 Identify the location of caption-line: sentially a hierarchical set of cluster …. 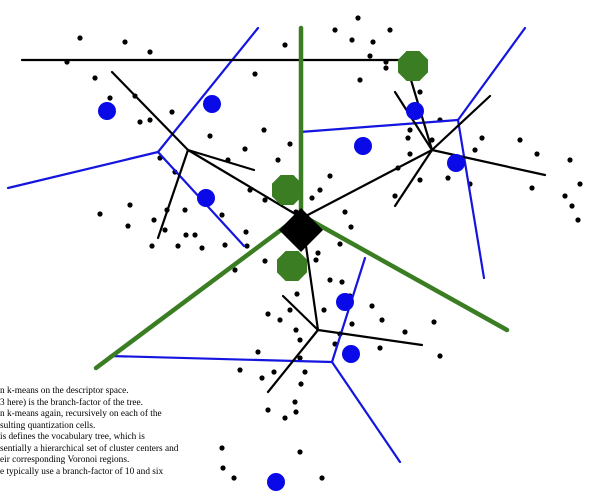
(89, 448).